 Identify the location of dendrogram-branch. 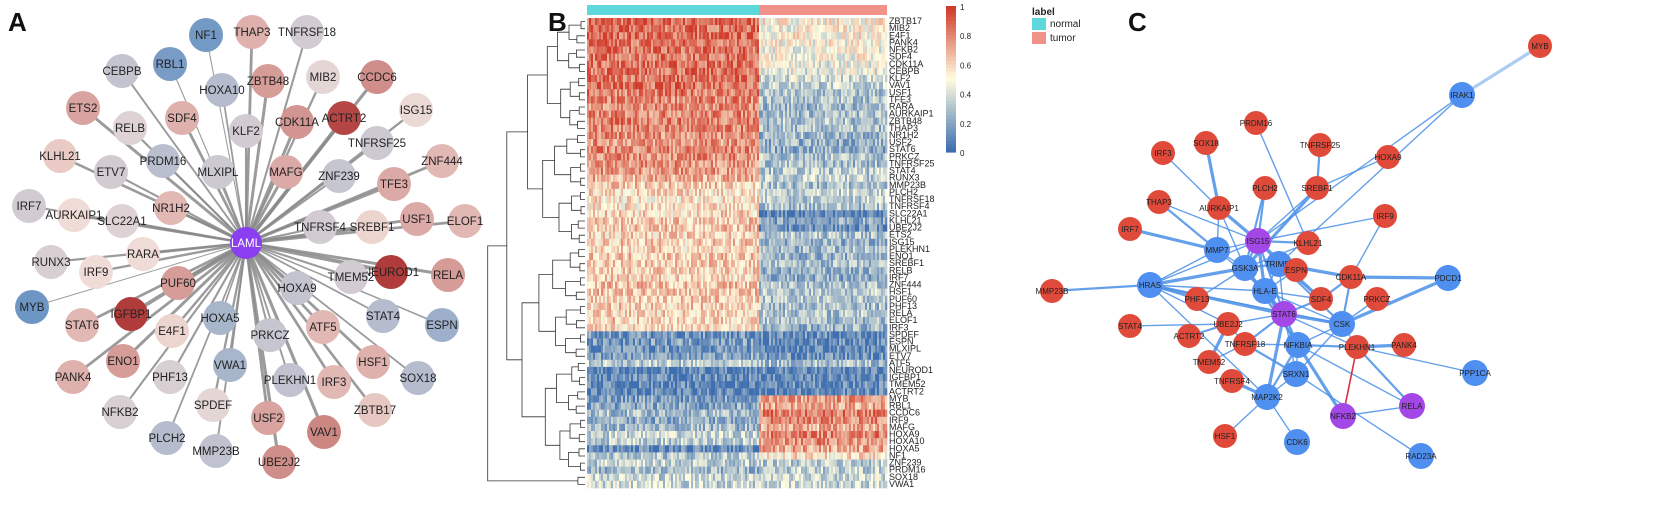
(582, 281).